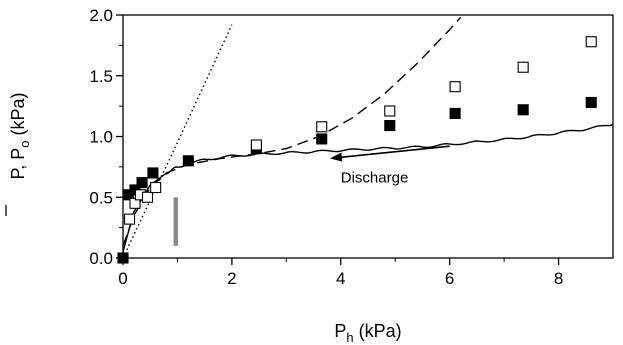 The width and height of the screenshot is (623, 345). What do you see at coordinates (449, 278) in the screenshot?
I see `x-tick-label: 6` at bounding box center [449, 278].